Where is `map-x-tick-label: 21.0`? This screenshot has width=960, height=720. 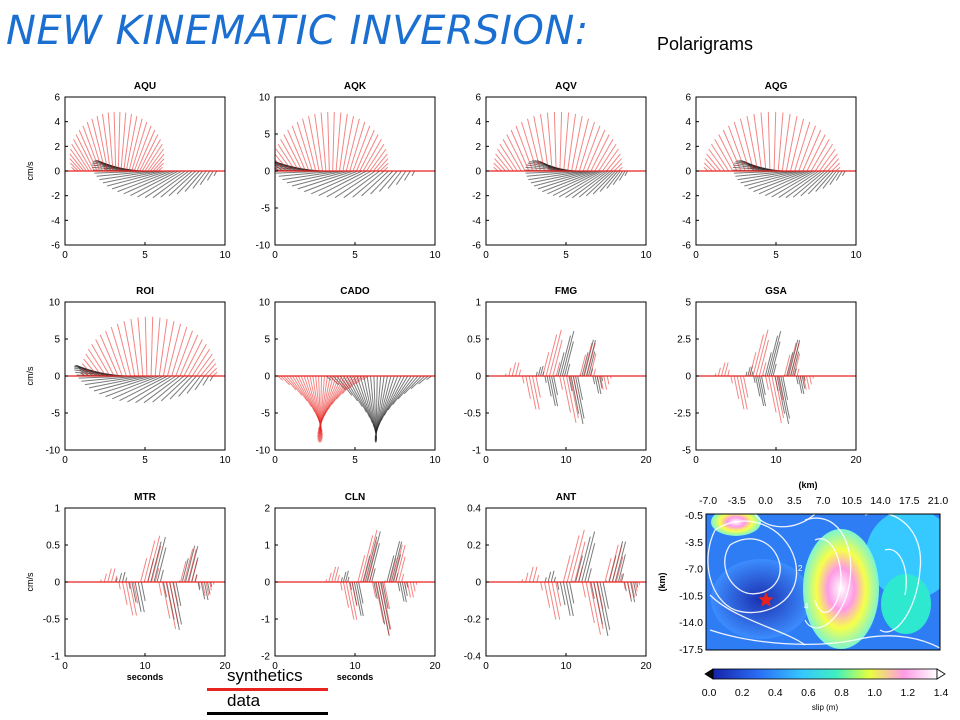 map-x-tick-label: 21.0 is located at coordinates (938, 501).